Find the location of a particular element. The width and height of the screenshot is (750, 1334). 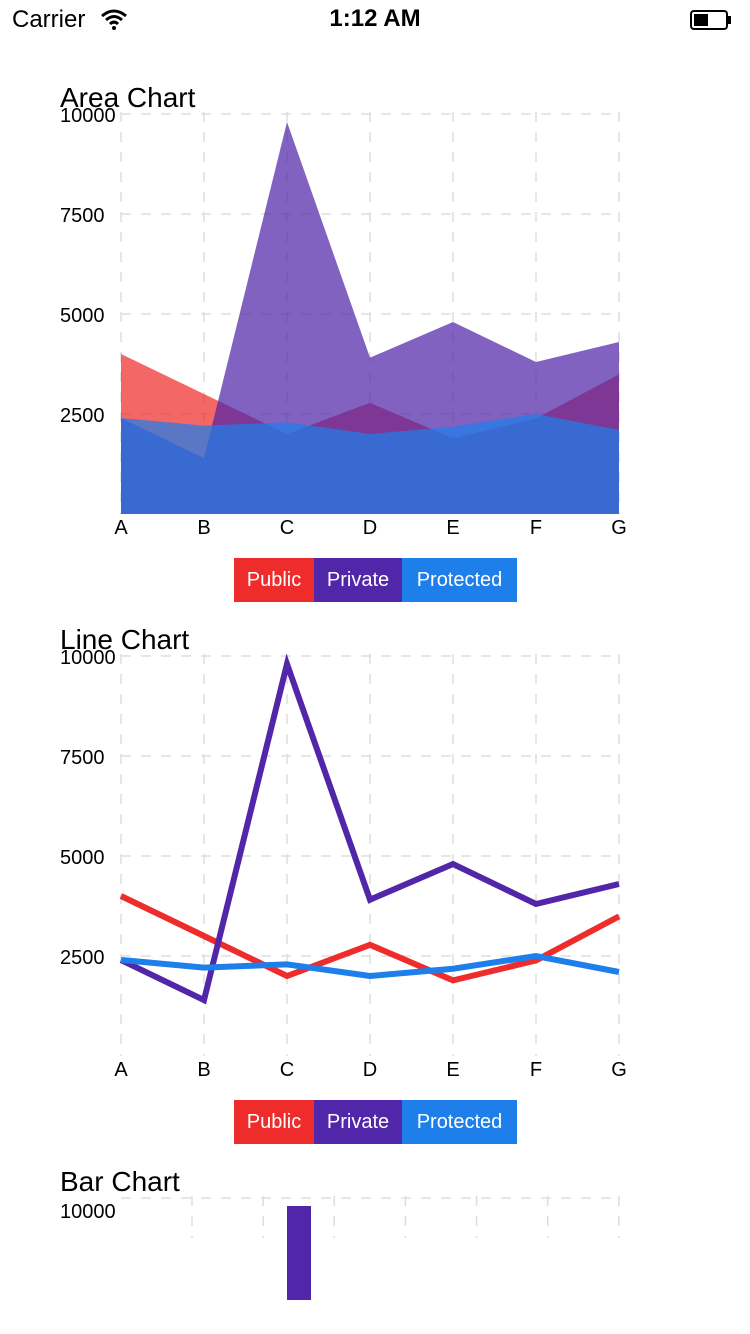

status-bar: Carrier 1:12 AM is located at coordinates (375, 20).